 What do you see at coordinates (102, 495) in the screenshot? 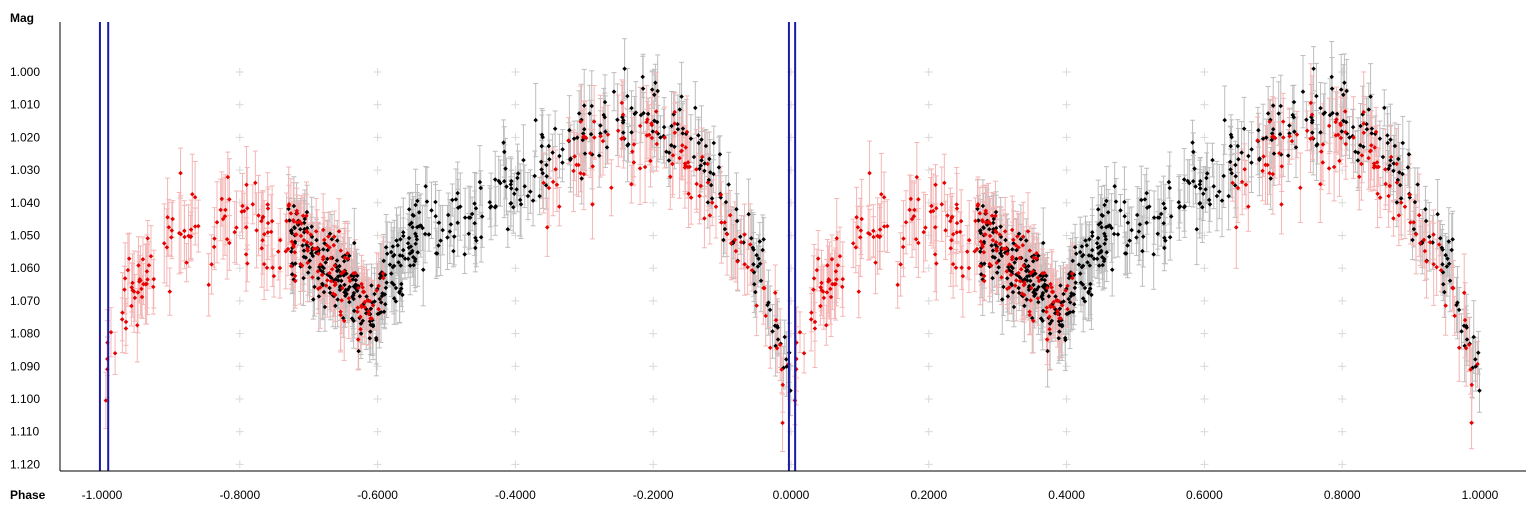
I see `x-tick-label: -1.0000` at bounding box center [102, 495].